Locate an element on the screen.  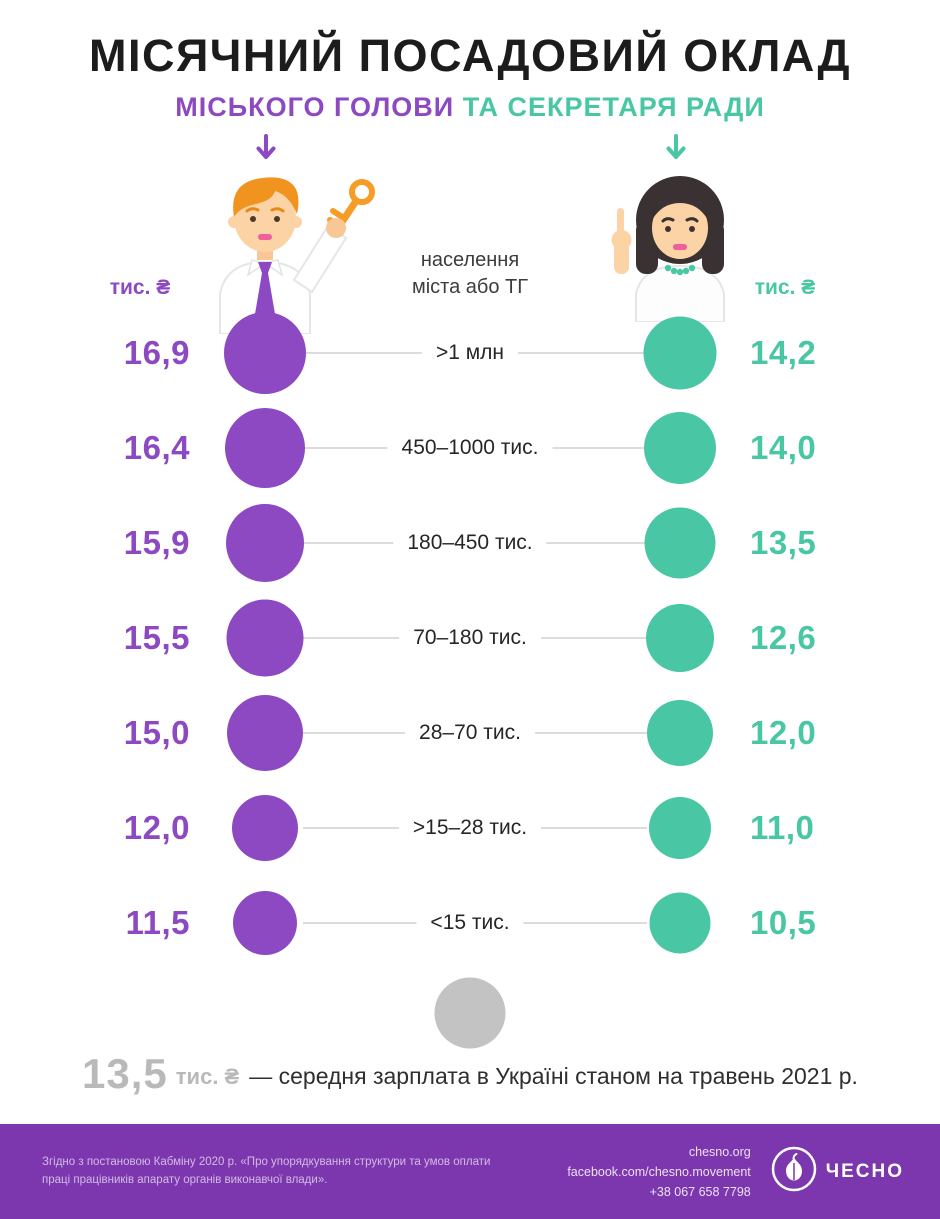
footer-facebook: facebook.com/chesno.movement is located at coordinates (659, 1171).